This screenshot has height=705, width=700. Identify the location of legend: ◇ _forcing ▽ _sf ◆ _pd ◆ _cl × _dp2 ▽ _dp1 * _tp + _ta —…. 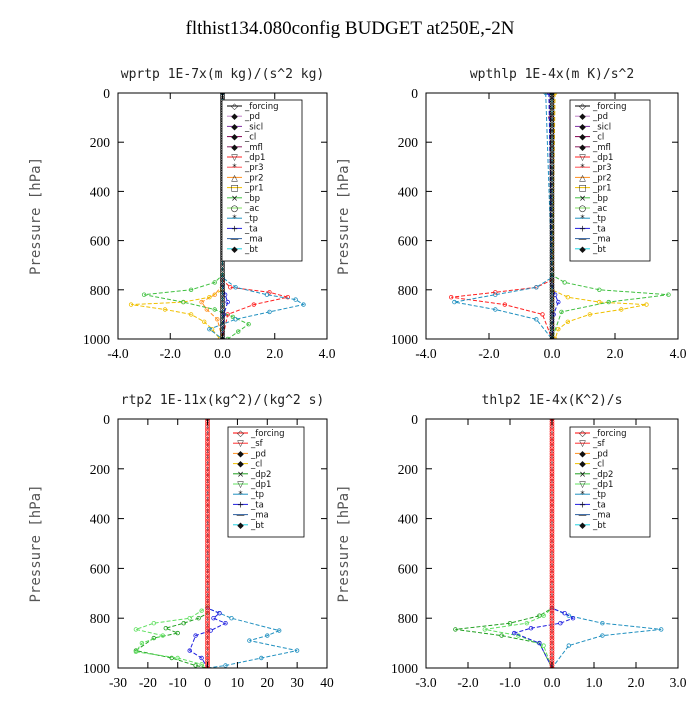
(266, 482).